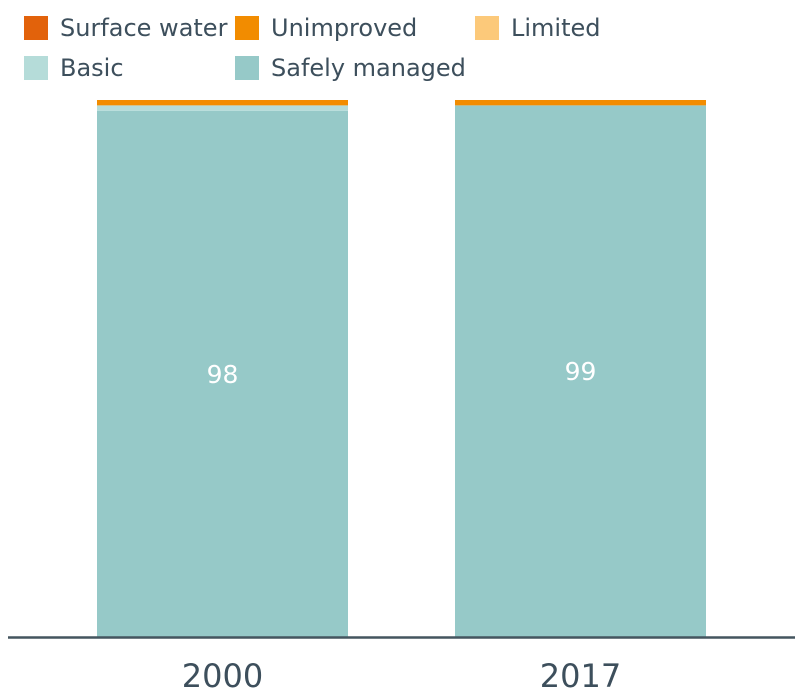 The height and width of the screenshot is (700, 800). I want to click on legend-swatch-unimproved, so click(247, 28).